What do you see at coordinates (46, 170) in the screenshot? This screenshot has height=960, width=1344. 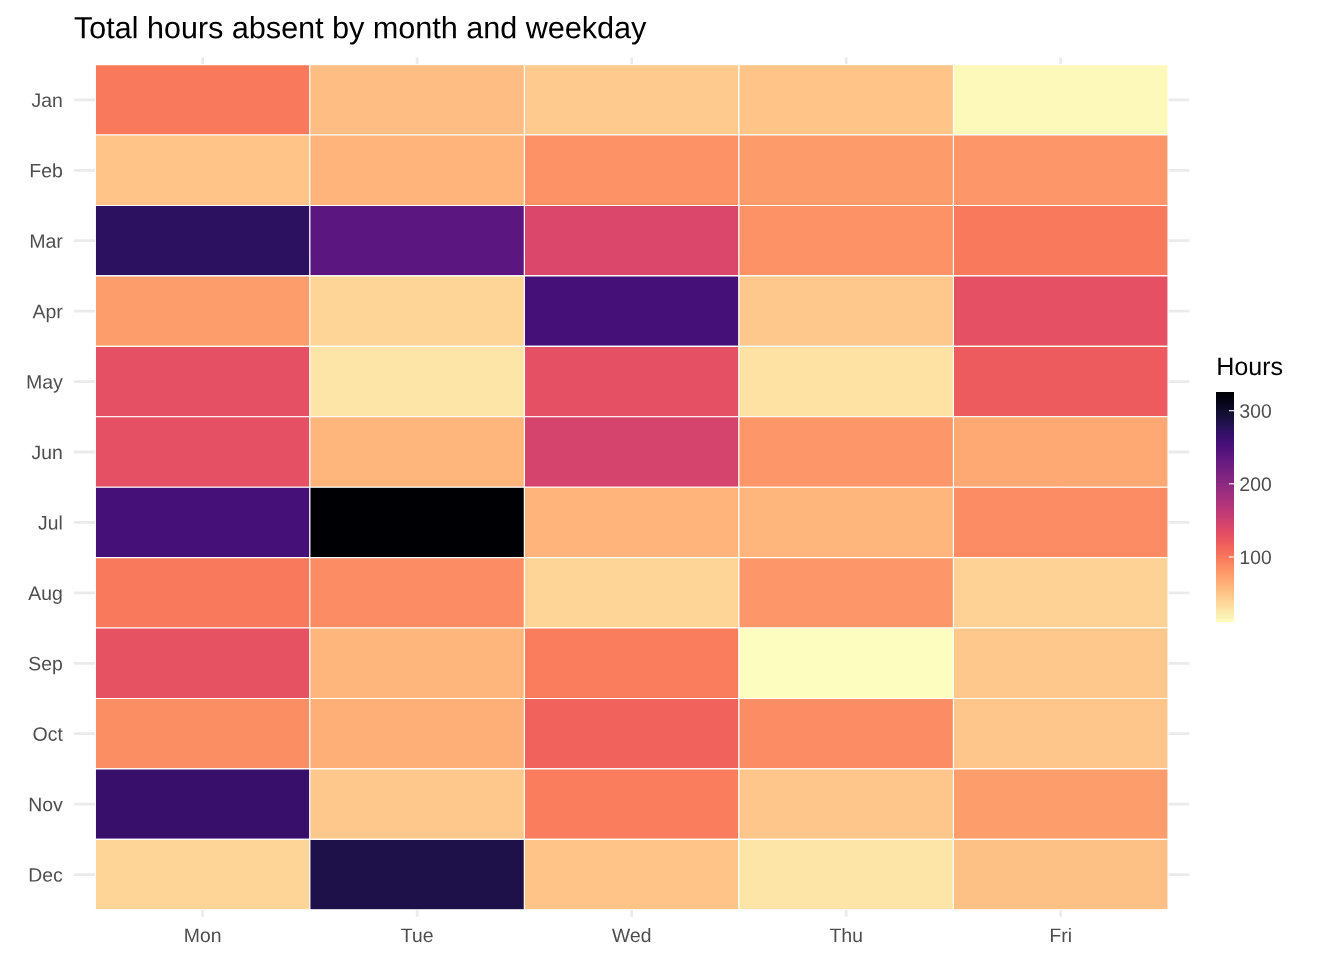 I see `y-tick-label: Feb` at bounding box center [46, 170].